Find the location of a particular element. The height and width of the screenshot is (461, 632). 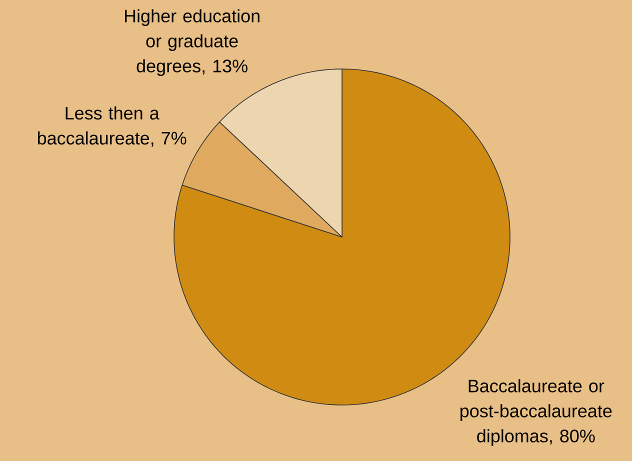

slice-label: Higher education or graduate degrees, 13% is located at coordinates (192, 42).